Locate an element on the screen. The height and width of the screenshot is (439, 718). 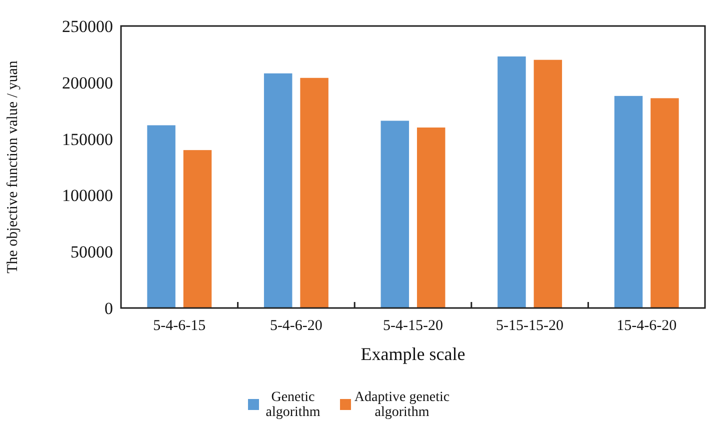
x-tick-label: 5-4-6-20 is located at coordinates (296, 326).